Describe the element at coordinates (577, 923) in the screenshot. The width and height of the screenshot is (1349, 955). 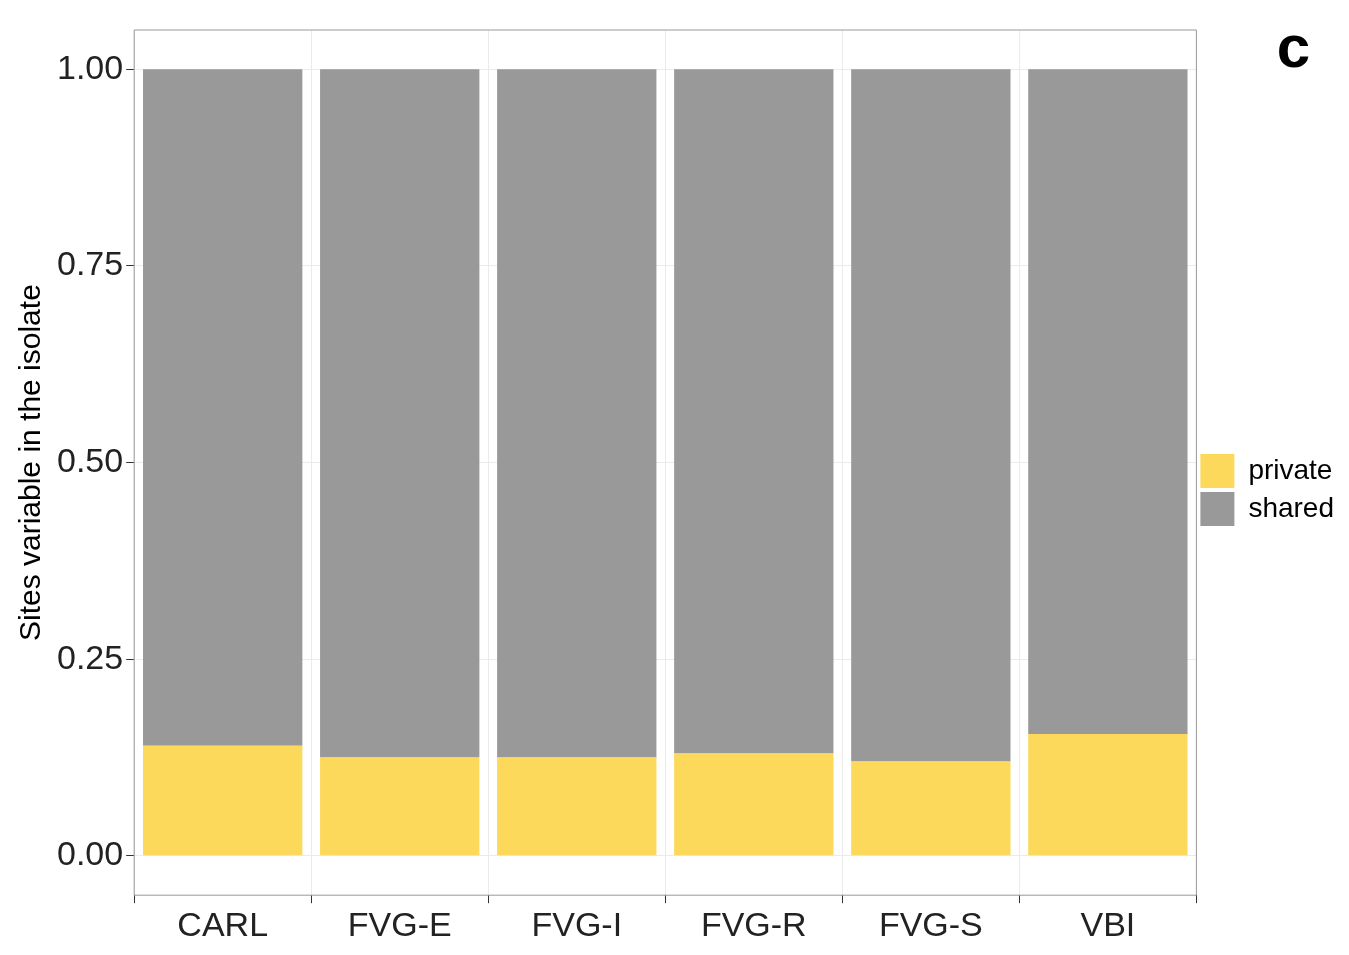
I see `x-tick-label: FVG-I` at that location.